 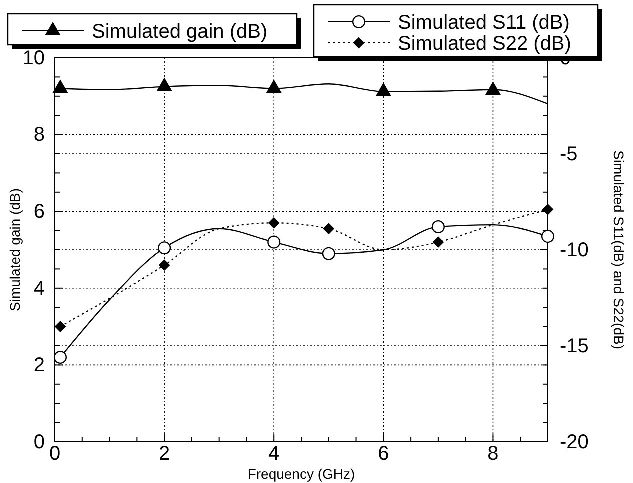 I want to click on y-tick-label: 2, so click(x=39, y=365).